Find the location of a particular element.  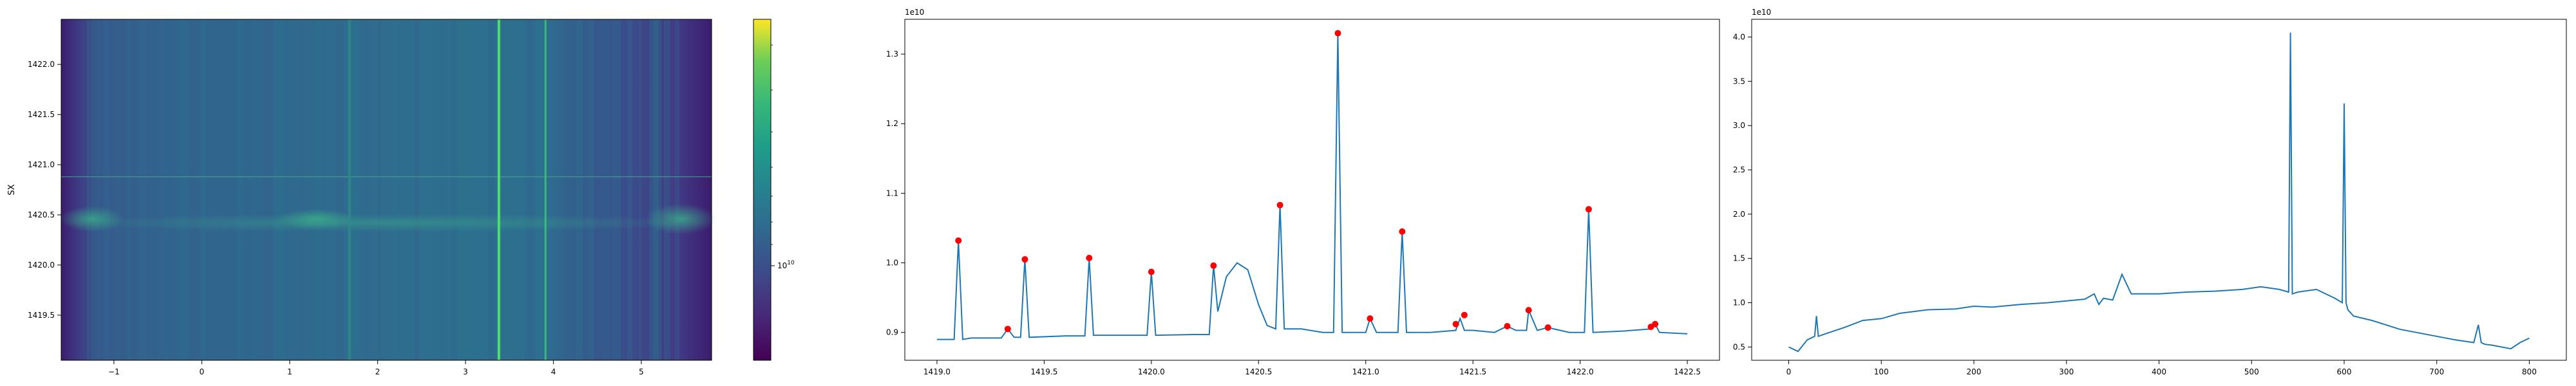

trace-x-tick-label: 500 is located at coordinates (2251, 371).